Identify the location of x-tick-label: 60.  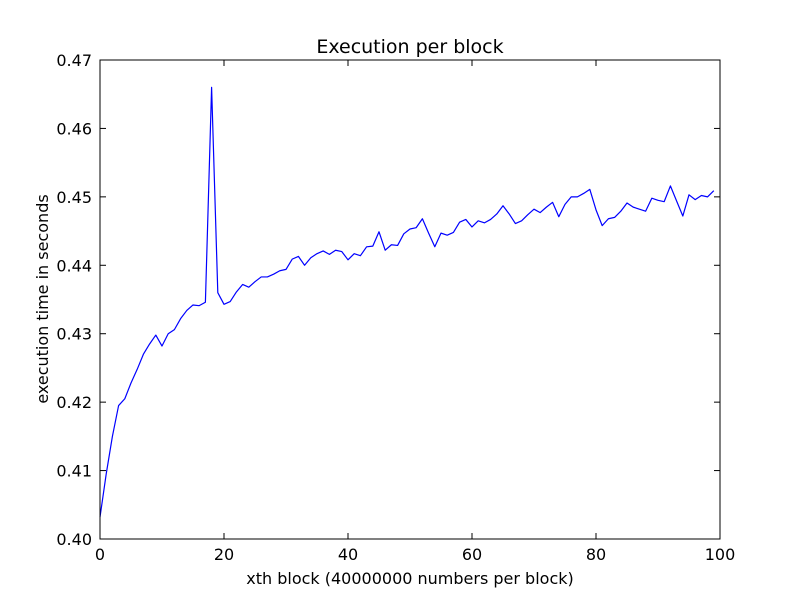
(472, 554).